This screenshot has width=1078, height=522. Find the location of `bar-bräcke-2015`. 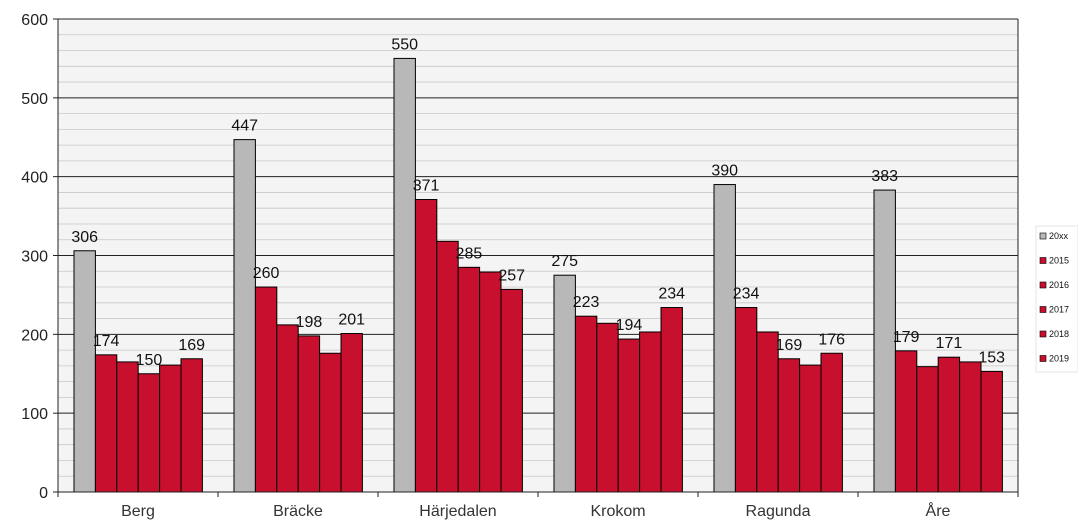

bar-bräcke-2015 is located at coordinates (266, 389).